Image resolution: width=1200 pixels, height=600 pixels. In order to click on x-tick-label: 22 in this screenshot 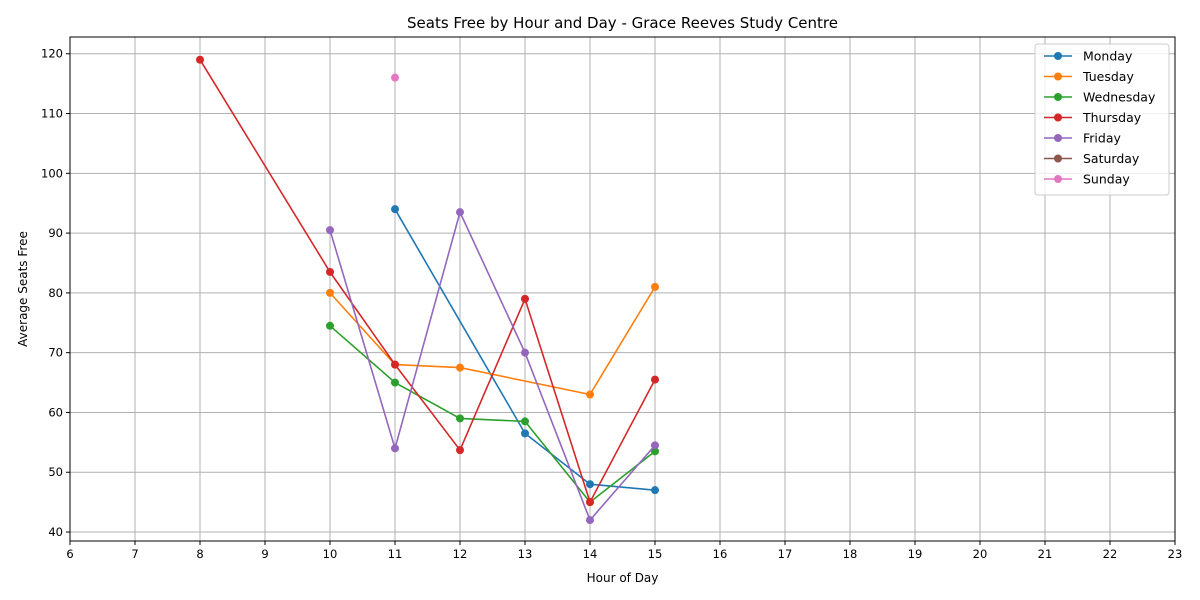, I will do `click(1110, 554)`.